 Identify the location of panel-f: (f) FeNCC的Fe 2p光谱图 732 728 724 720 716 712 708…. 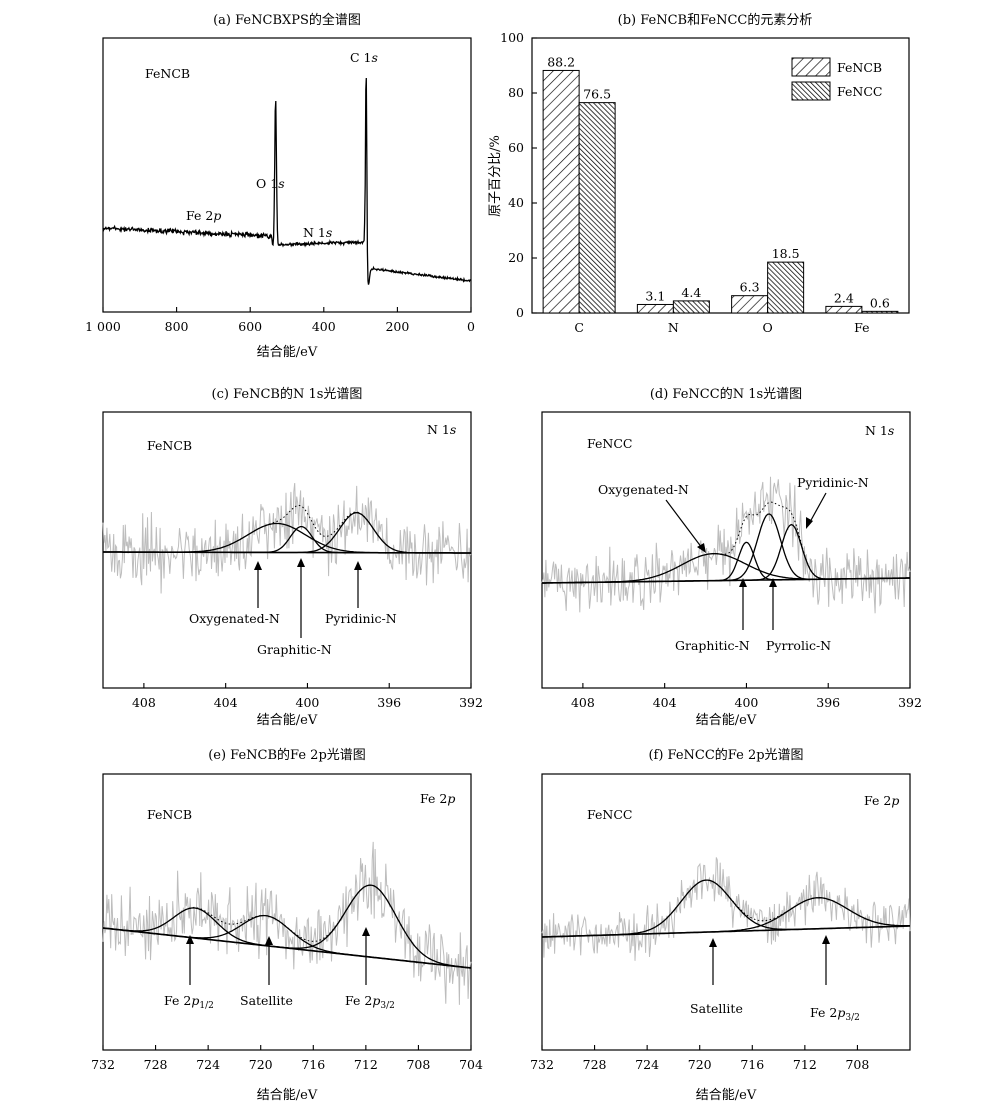
(720, 925).